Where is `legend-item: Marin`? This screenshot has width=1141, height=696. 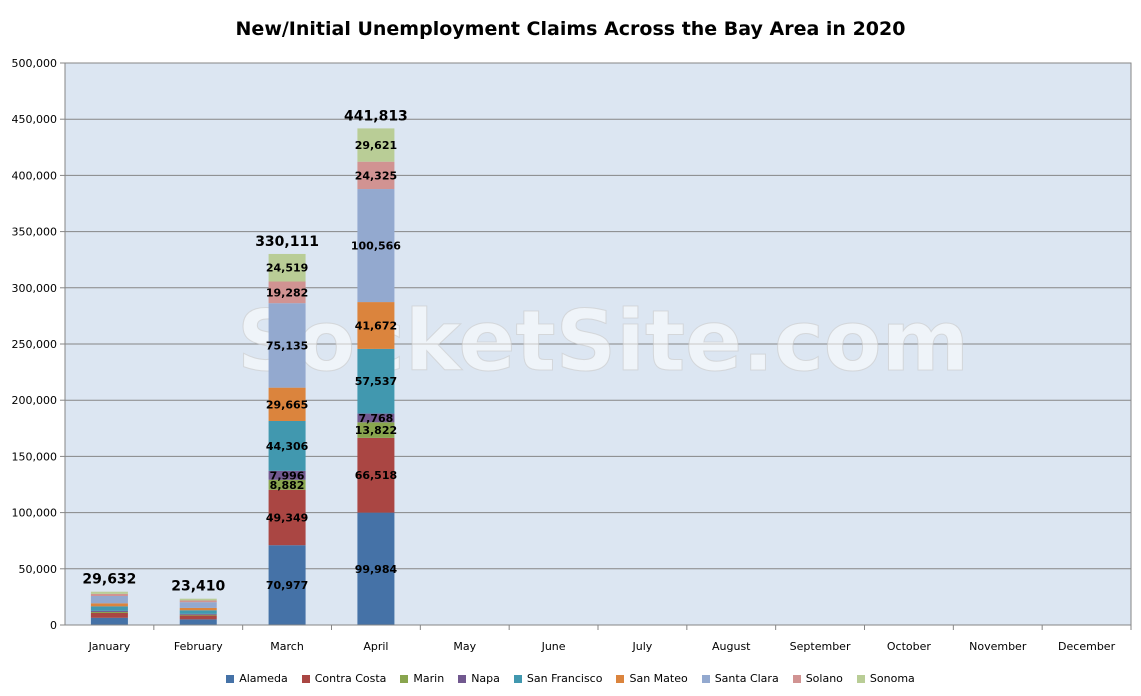 legend-item: Marin is located at coordinates (422, 678).